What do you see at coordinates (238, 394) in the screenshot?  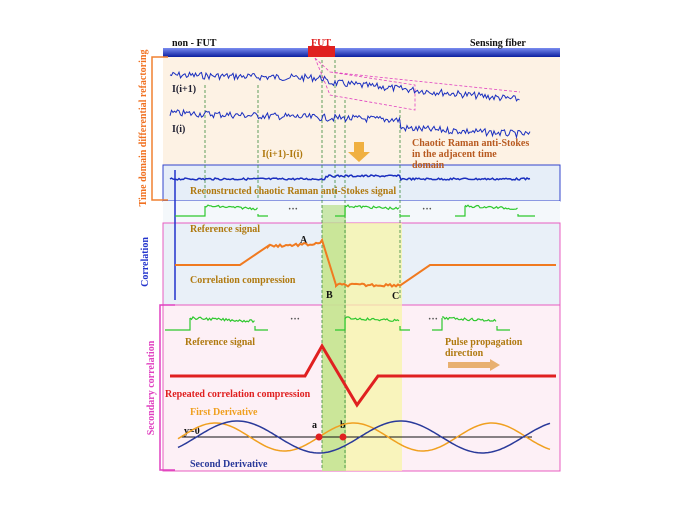 I see `repeated-label: Repeated correlation compression` at bounding box center [238, 394].